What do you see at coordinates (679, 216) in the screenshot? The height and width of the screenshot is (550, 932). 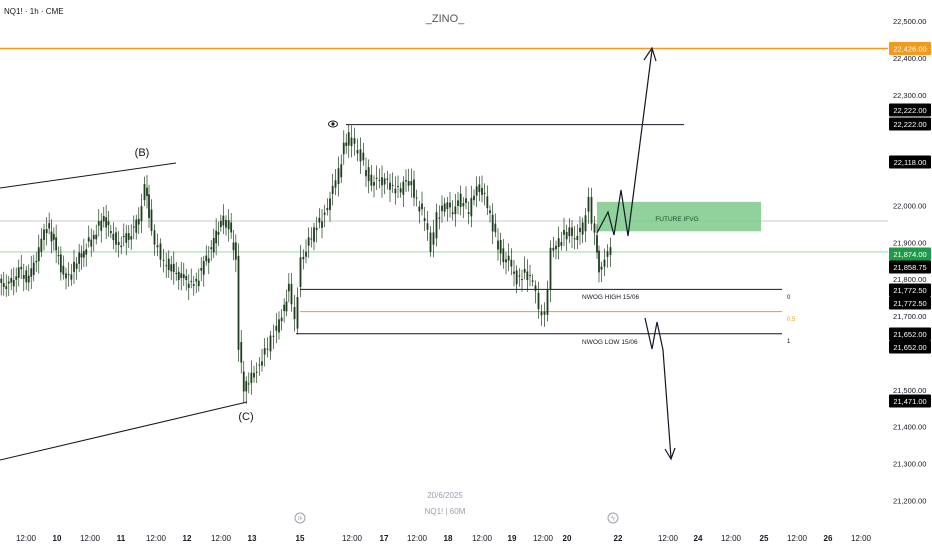 I see `future-ifvg-zone` at bounding box center [679, 216].